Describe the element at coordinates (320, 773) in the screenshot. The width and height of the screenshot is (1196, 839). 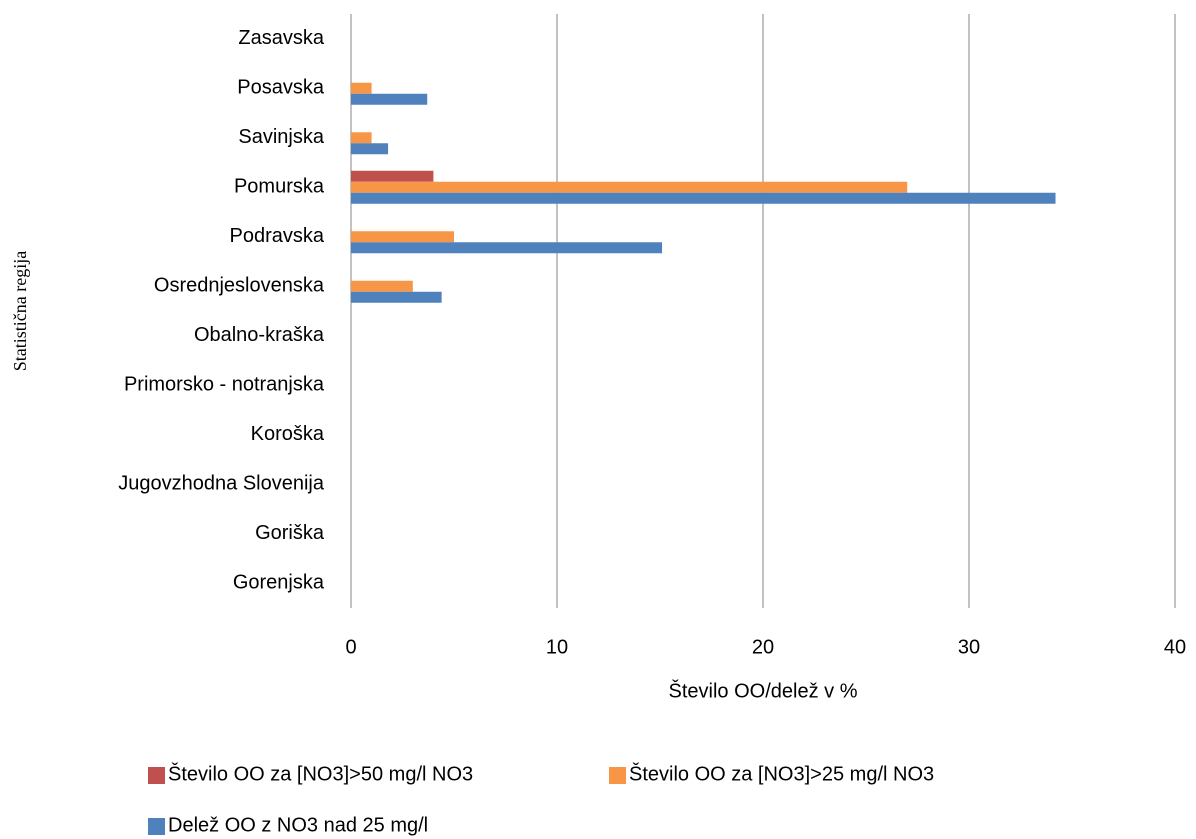
I see `legend-label: Število OO za [NO3]>50 mg/l NO3` at that location.